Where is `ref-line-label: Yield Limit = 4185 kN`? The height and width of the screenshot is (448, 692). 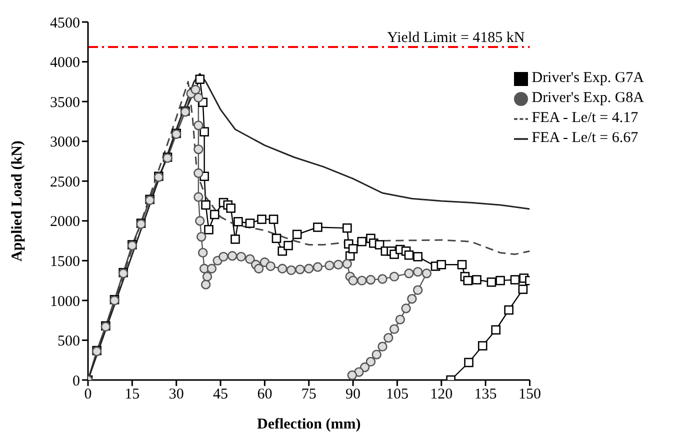
ref-line-label: Yield Limit = 4185 kN is located at coordinates (456, 38).